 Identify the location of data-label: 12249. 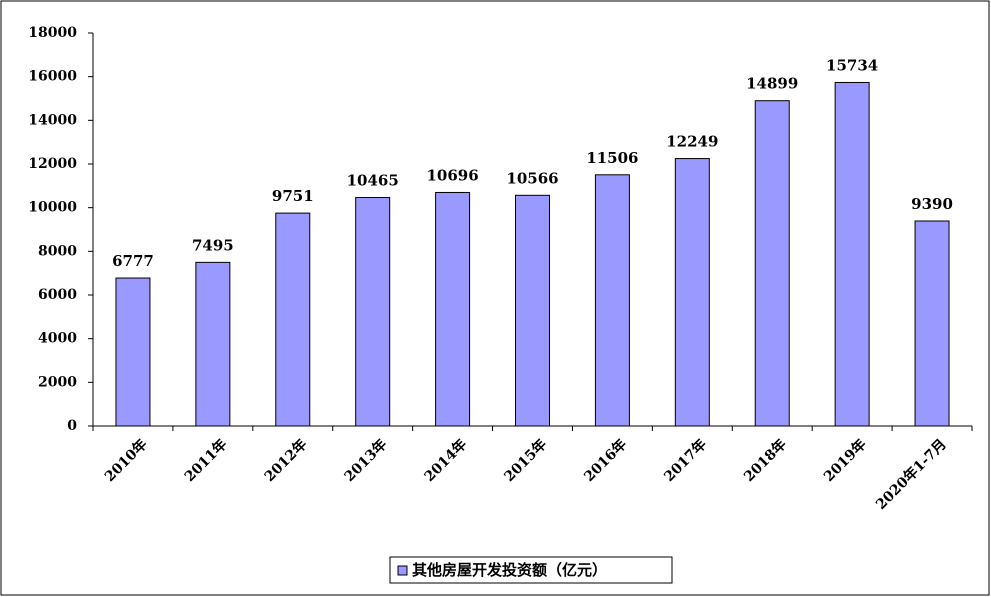
(692, 142).